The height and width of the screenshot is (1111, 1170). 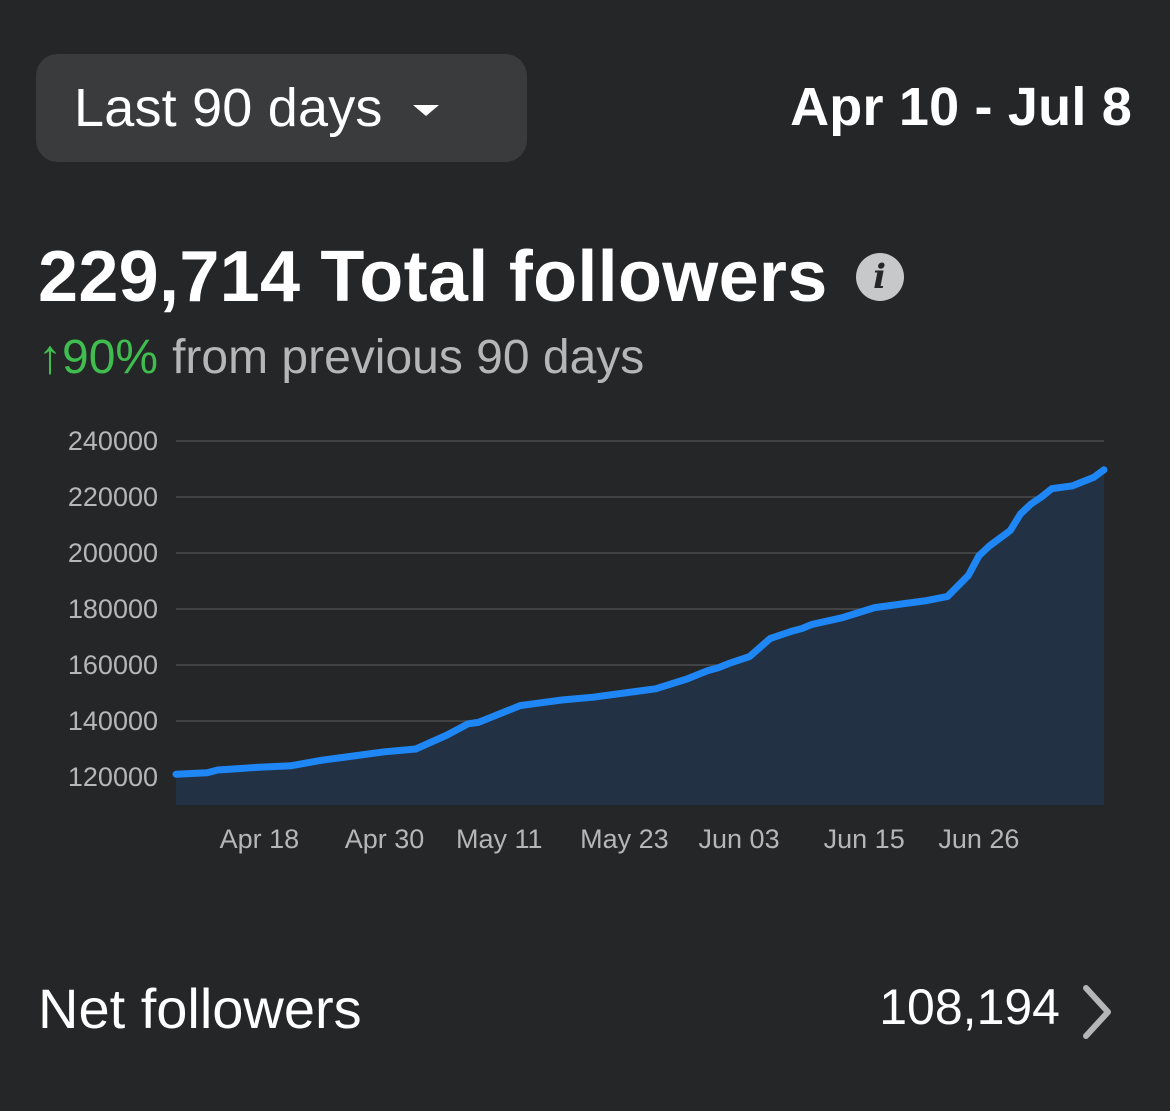 I want to click on x-tick-label: May 11, so click(x=499, y=839).